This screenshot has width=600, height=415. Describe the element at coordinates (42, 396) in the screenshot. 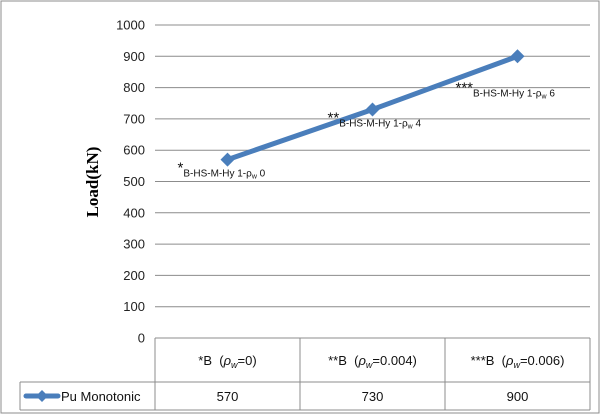

I see `legend-marker` at that location.